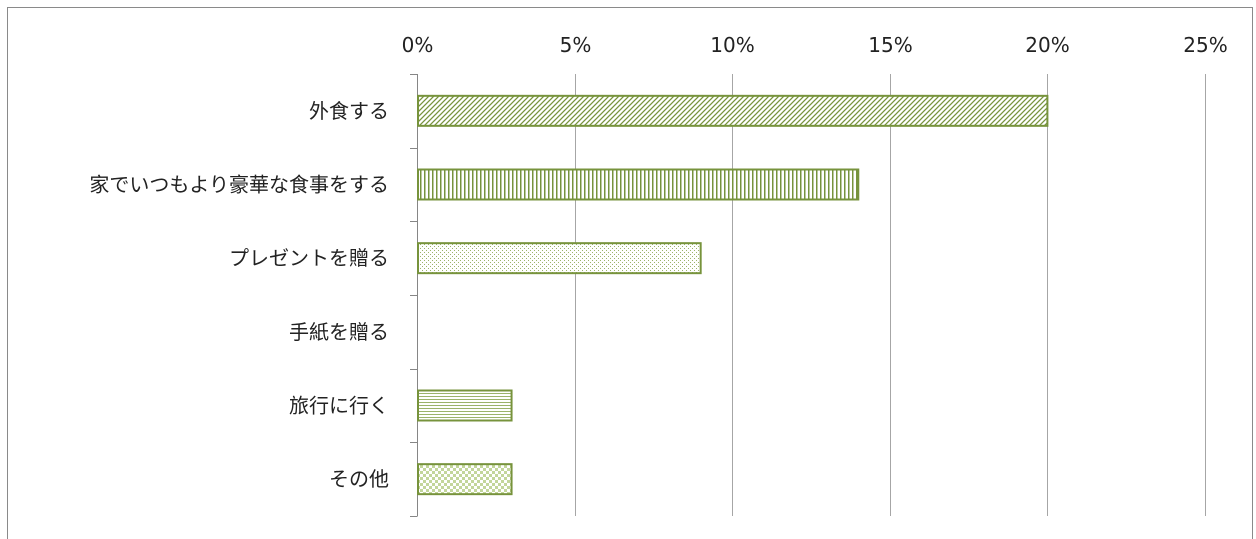 The image size is (1256, 539). Describe the element at coordinates (1205, 45) in the screenshot. I see `x-tick-label: 25%` at that location.